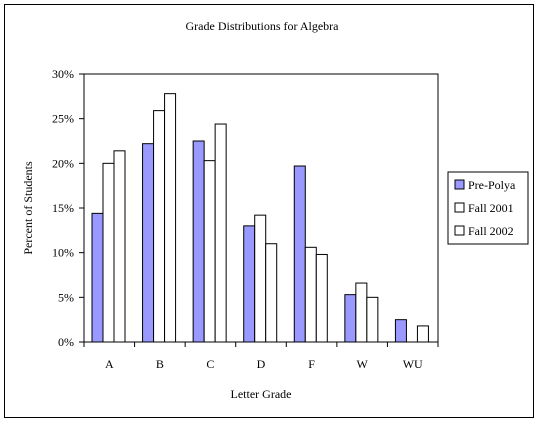 The height and width of the screenshot is (424, 540). Describe the element at coordinates (63, 74) in the screenshot. I see `y-tick-label: 30%` at that location.